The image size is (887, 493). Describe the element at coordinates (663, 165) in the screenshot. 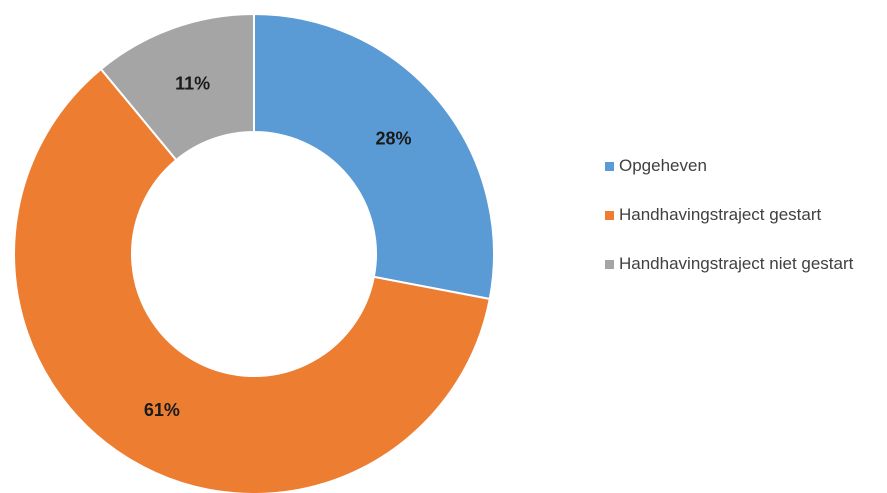

I see `legend-label-opgeheven: Opgeheven` at that location.